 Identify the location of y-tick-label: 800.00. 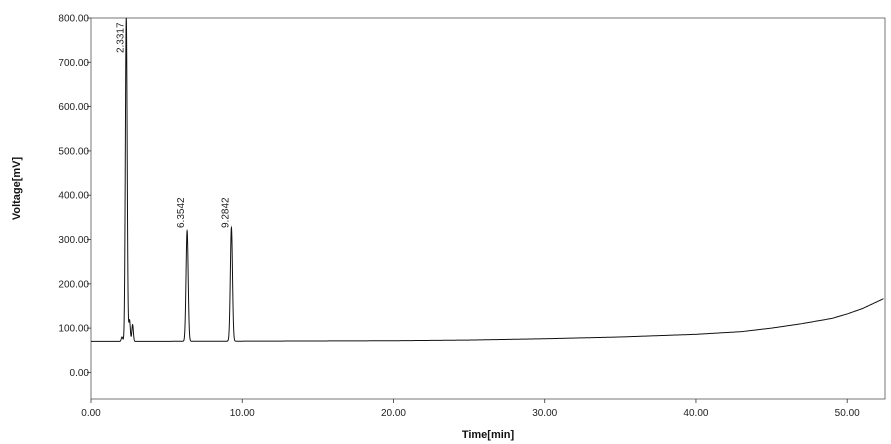
(73, 19).